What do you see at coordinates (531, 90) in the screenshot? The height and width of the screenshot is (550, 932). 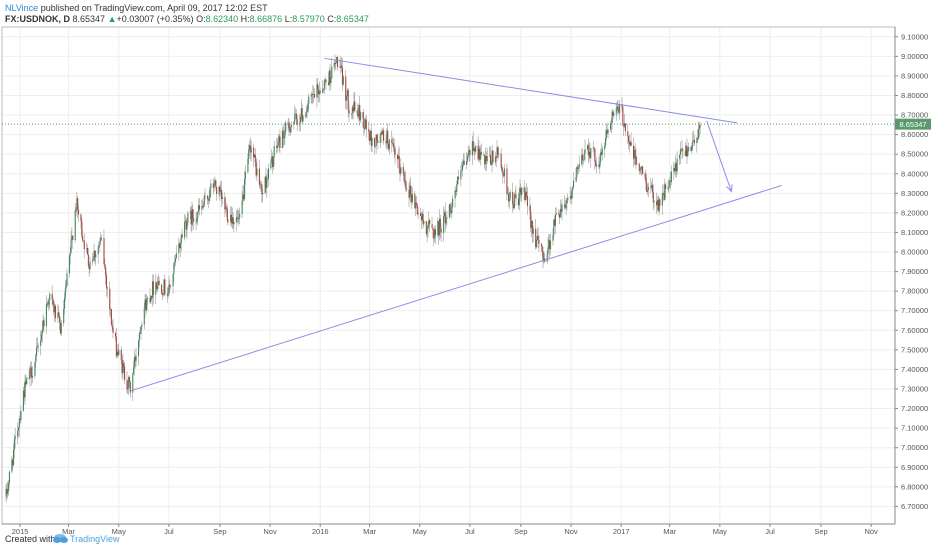 I see `trendline` at bounding box center [531, 90].